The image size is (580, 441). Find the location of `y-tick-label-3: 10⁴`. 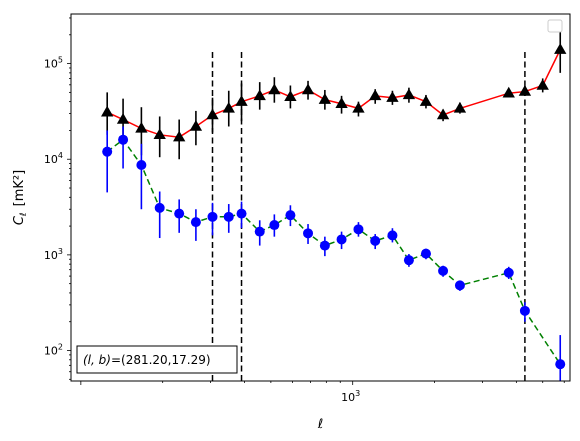

y-tick-label-3: 10⁴ is located at coordinates (53, 158).